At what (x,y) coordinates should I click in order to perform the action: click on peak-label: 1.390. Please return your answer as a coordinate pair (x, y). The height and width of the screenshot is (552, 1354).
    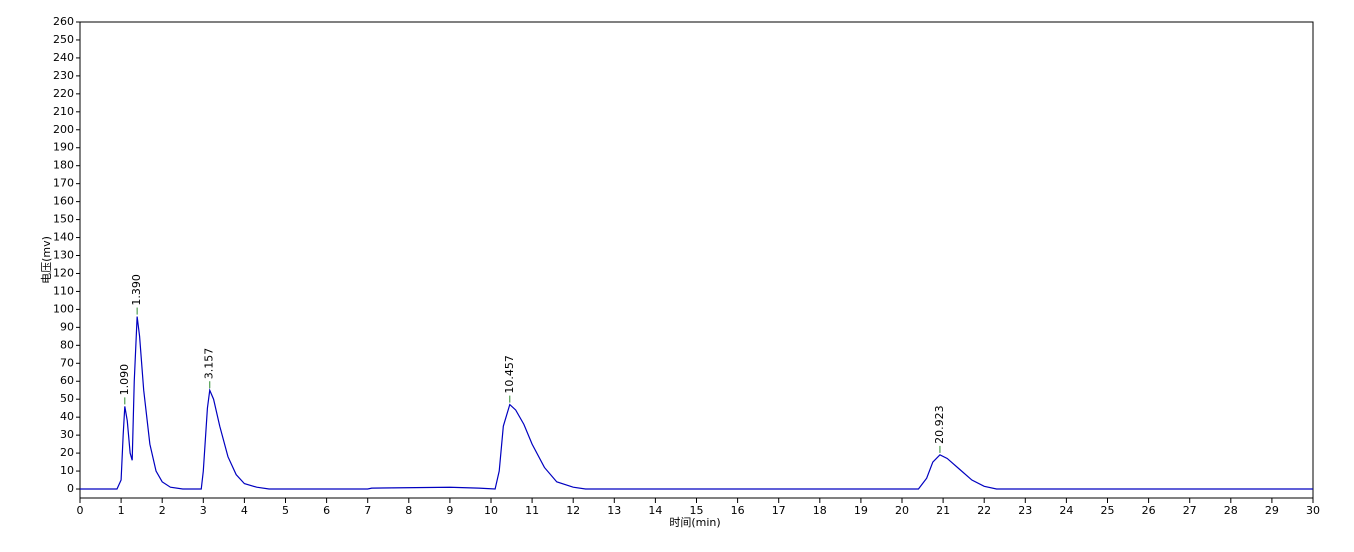
    Looking at the image, I should click on (136, 290).